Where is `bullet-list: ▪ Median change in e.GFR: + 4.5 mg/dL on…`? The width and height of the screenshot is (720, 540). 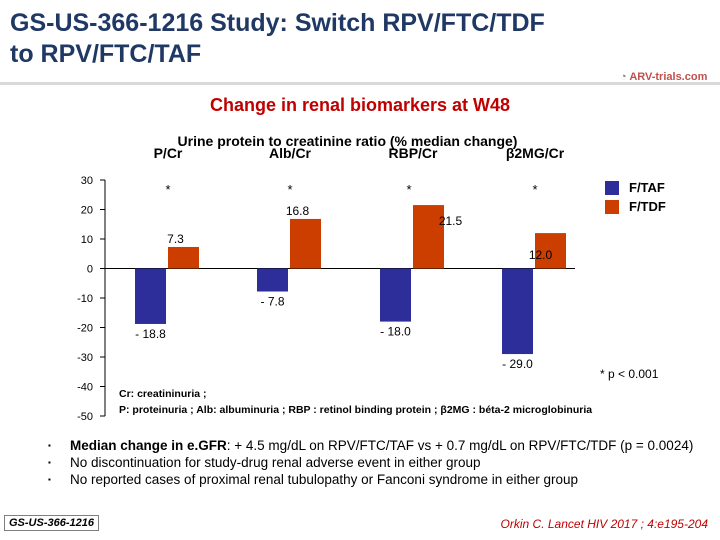
bullet-list: ▪ Median change in e.GFR: + 4.5 mg/dL on… is located at coordinates (379, 462).